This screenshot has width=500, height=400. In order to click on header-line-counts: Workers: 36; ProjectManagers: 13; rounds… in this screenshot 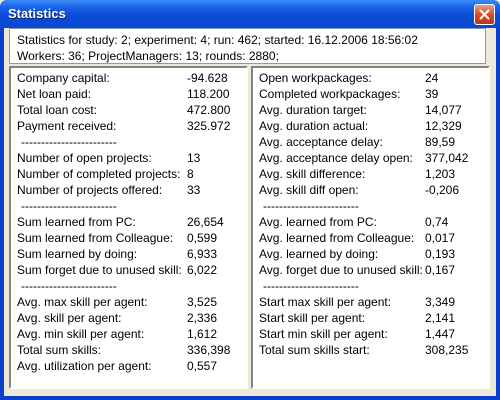, I will do `click(148, 56)`.